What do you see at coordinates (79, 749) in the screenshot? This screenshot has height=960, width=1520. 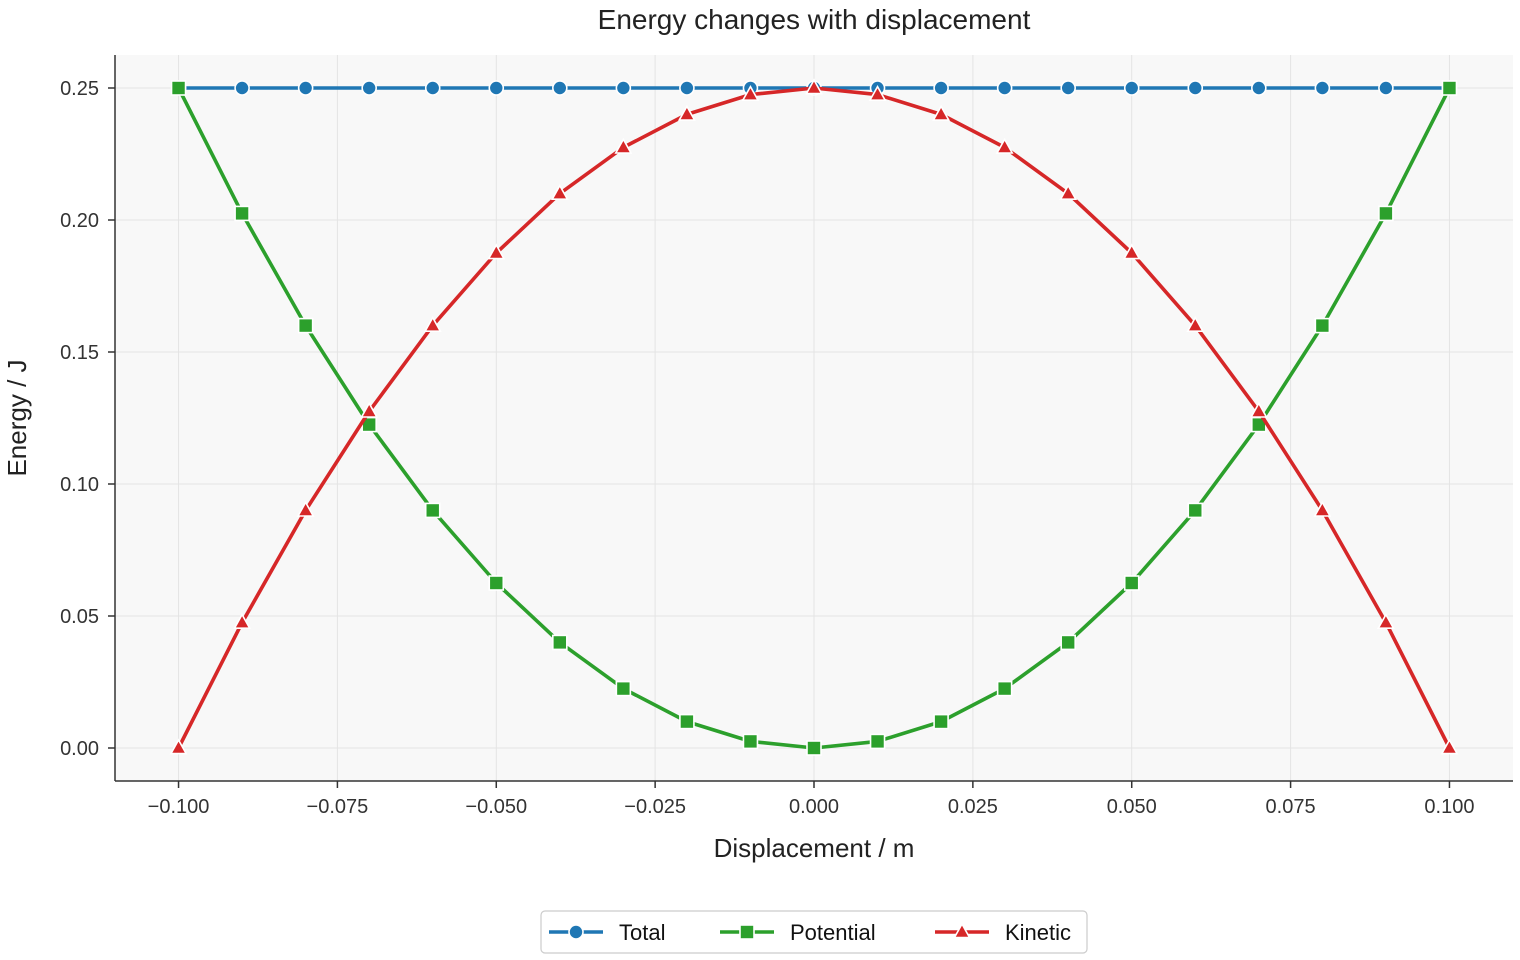 I see `y-tick-label: 0.00` at bounding box center [79, 749].